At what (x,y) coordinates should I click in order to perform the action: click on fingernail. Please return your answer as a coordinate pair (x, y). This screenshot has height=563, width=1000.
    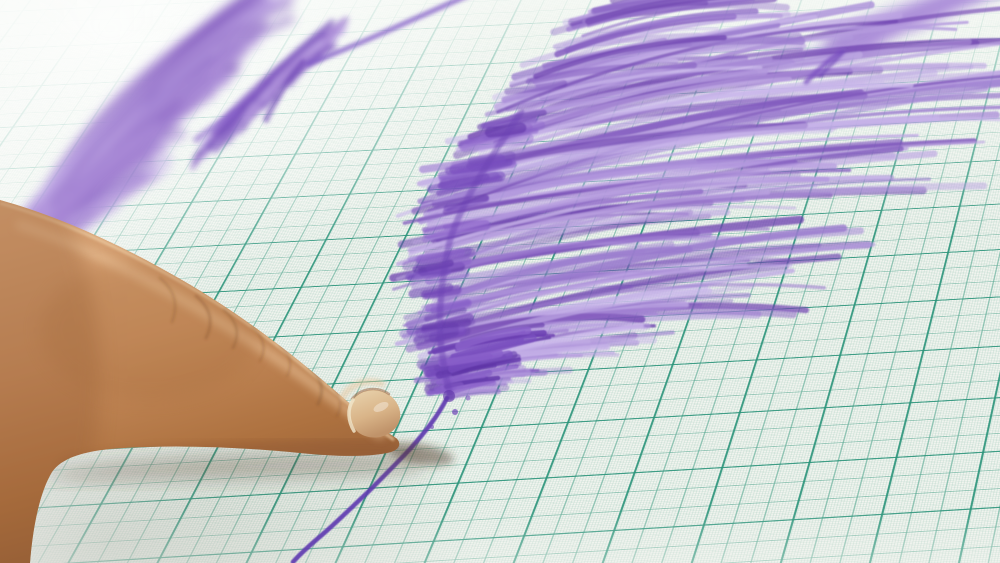
    Looking at the image, I should click on (374, 413).